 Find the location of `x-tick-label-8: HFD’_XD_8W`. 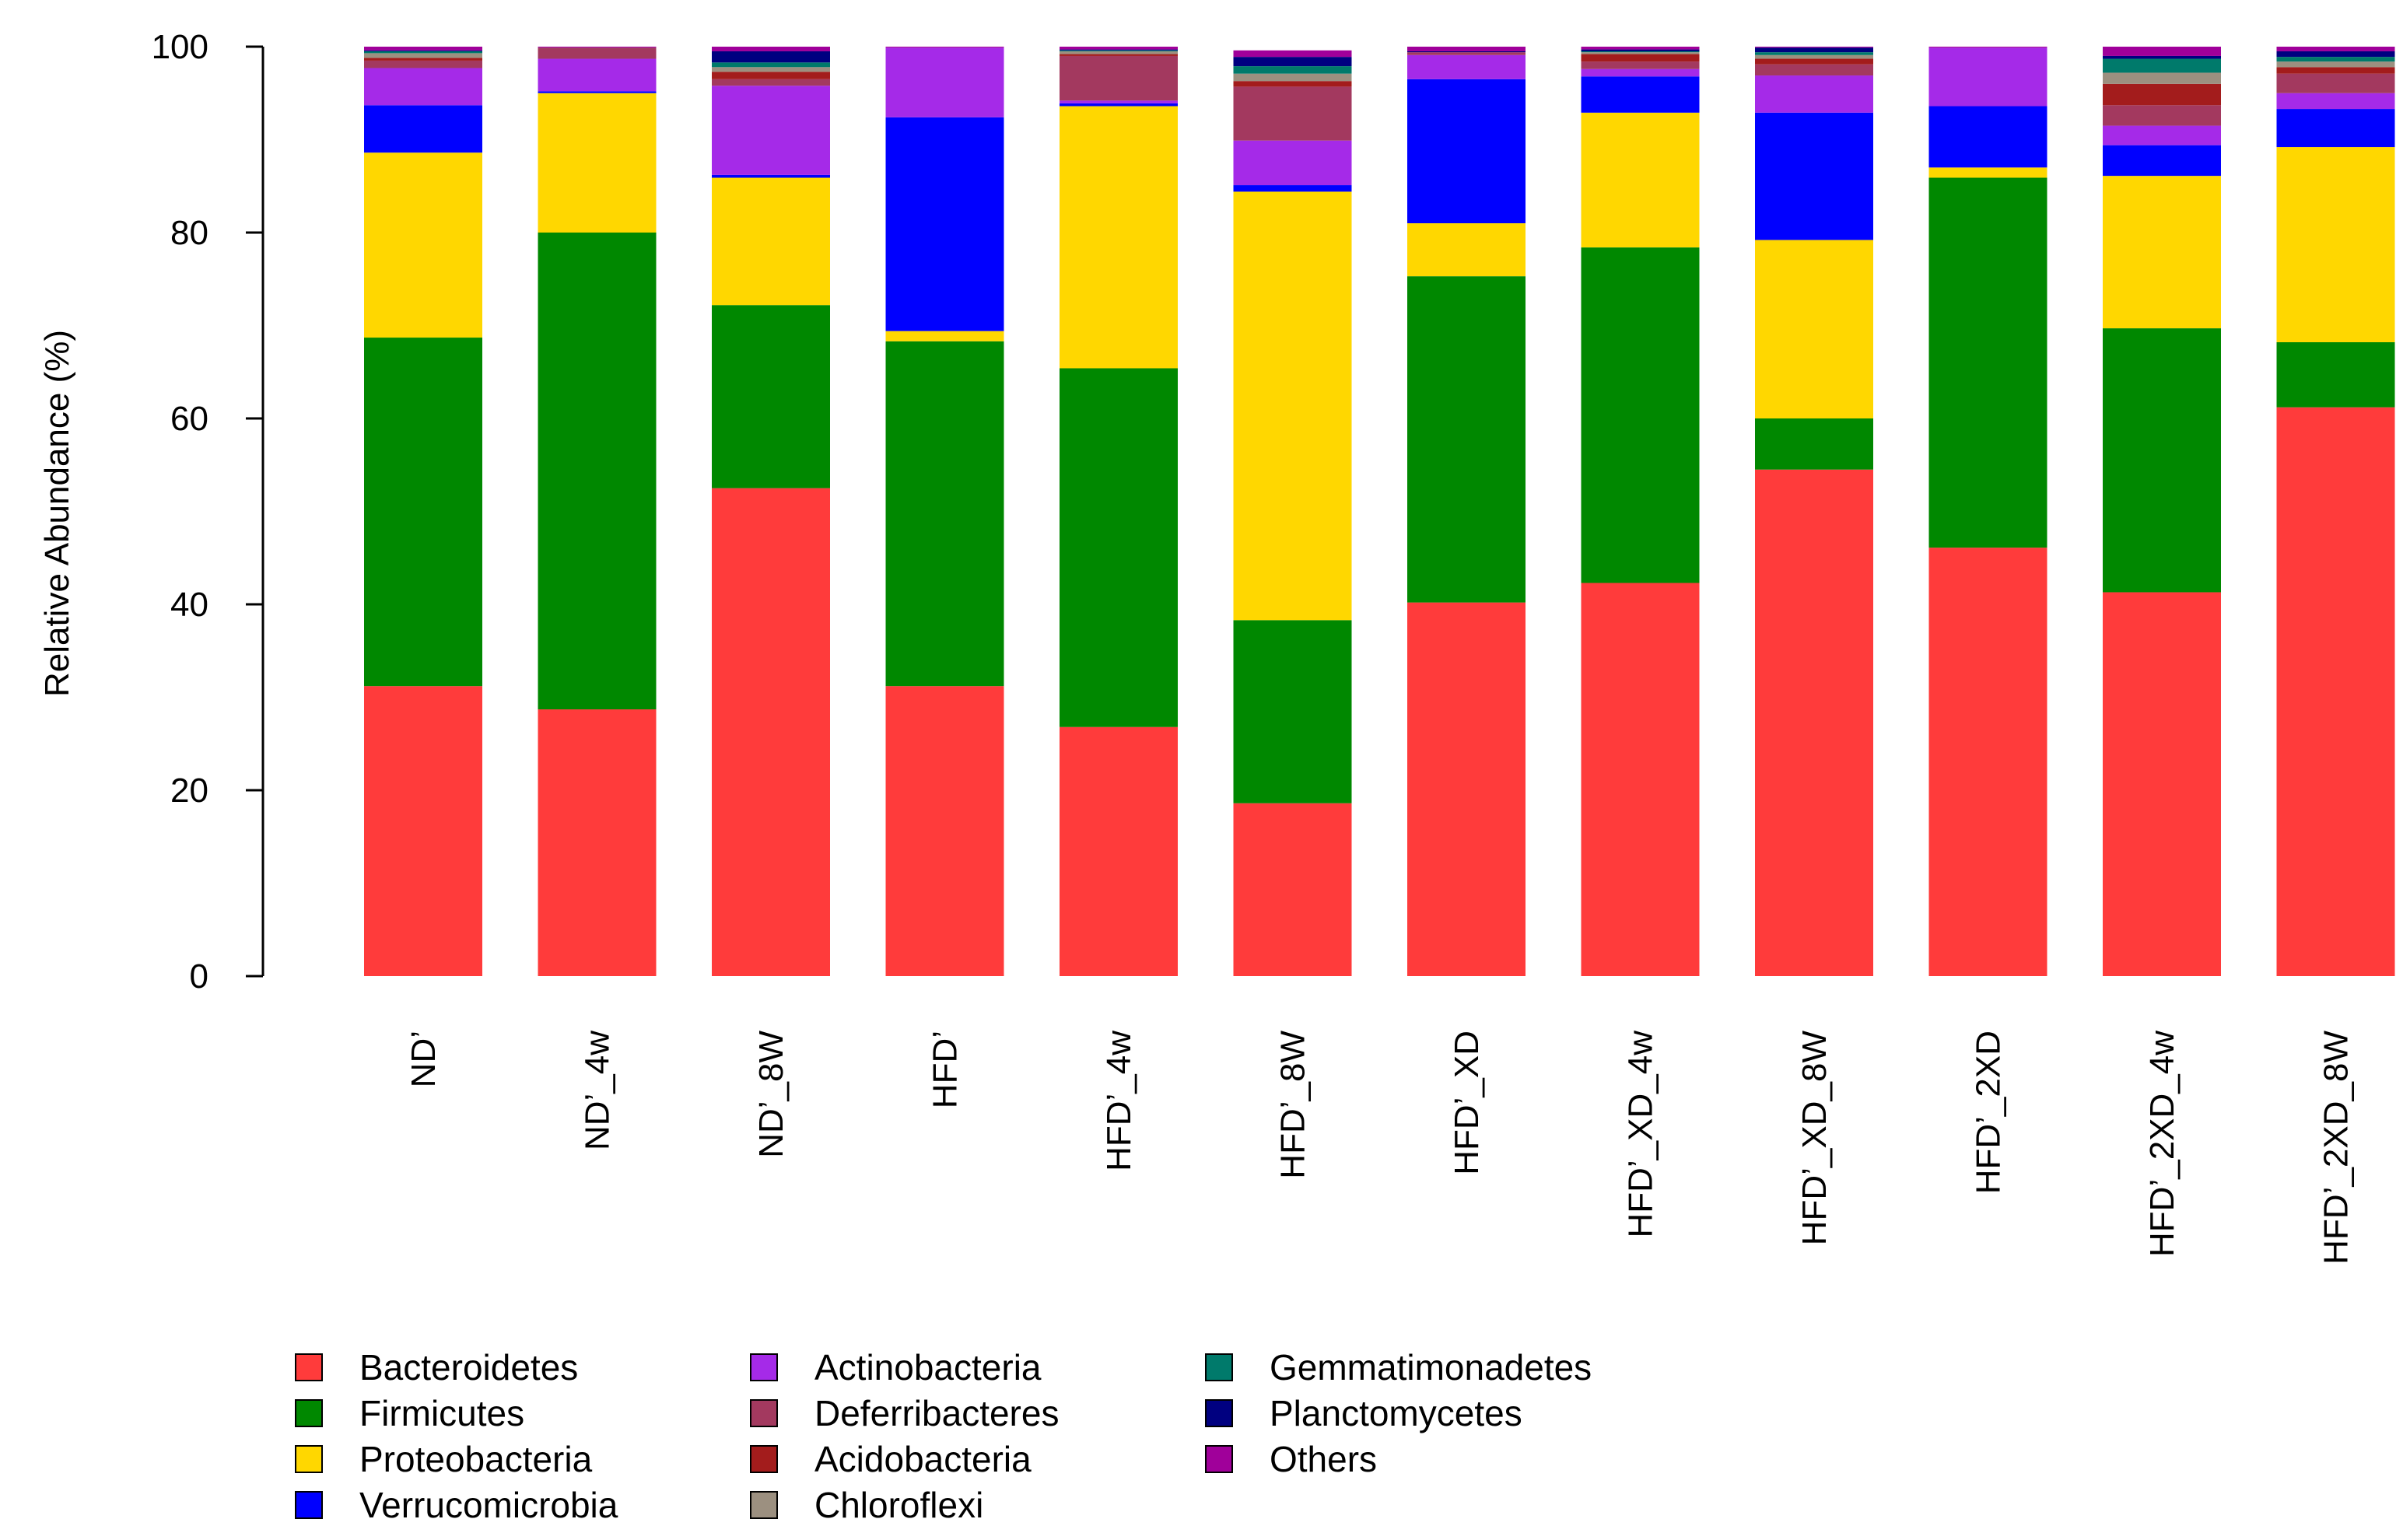

x-tick-label-8: HFD’_XD_8W is located at coordinates (1814, 1139).